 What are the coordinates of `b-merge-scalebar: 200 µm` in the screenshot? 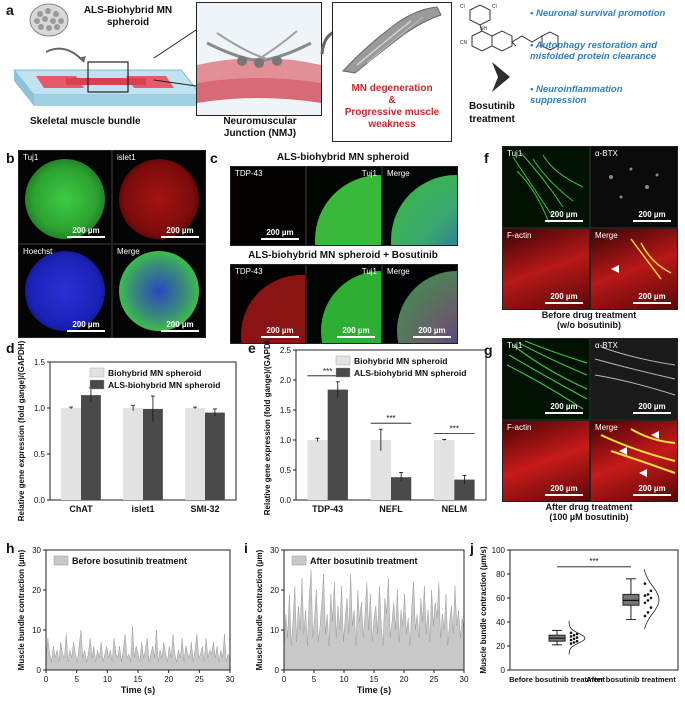 It's located at (180, 326).